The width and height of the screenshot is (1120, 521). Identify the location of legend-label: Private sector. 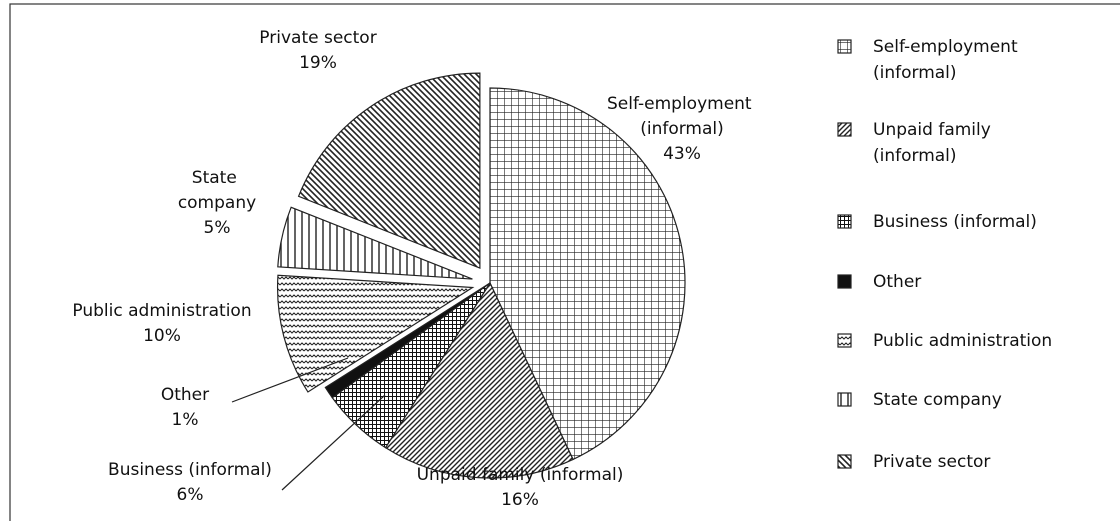
(931, 462).